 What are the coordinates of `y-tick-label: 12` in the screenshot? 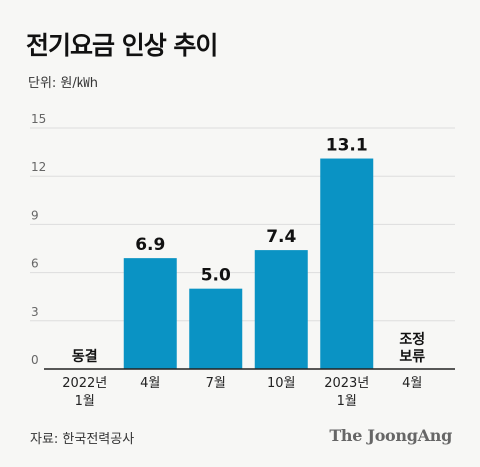 It's located at (38, 167).